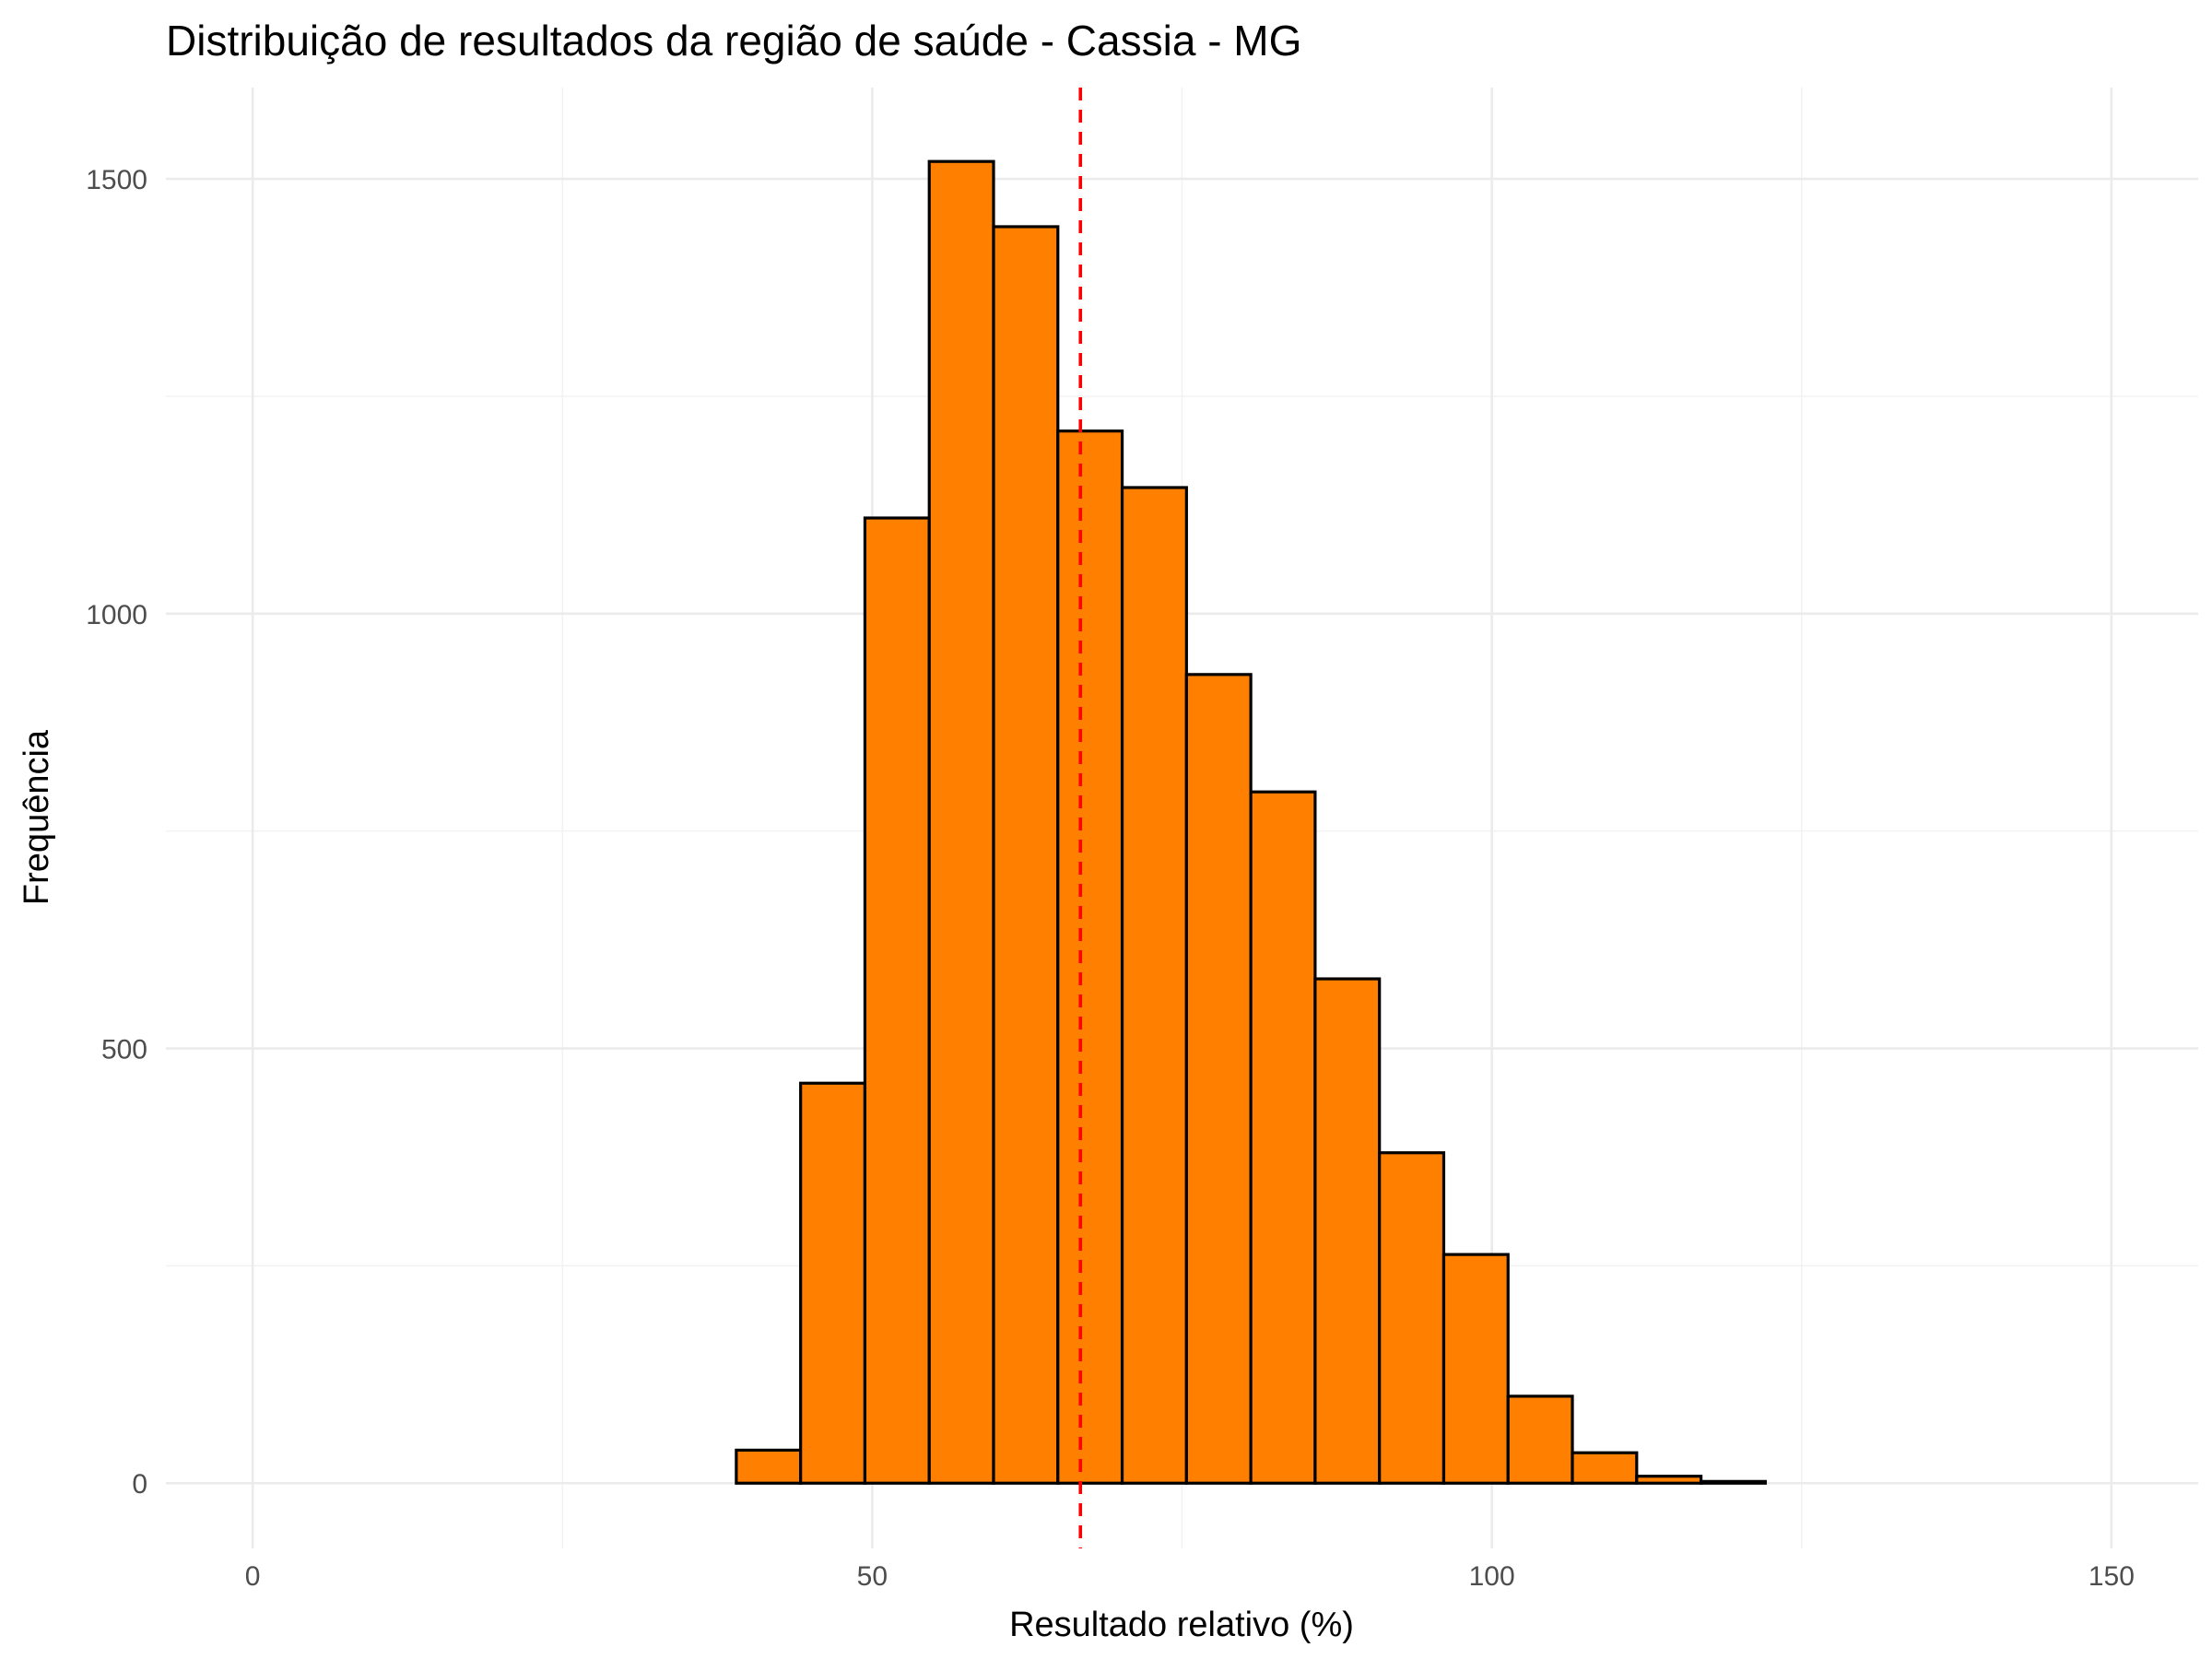 This screenshot has width=2212, height=1659. What do you see at coordinates (253, 1576) in the screenshot?
I see `x-tick-label: 0` at bounding box center [253, 1576].